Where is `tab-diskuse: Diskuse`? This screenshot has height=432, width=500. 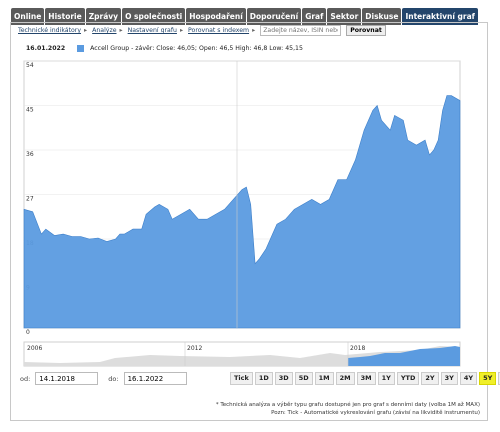
tab-diskuse: Diskuse is located at coordinates (382, 16).